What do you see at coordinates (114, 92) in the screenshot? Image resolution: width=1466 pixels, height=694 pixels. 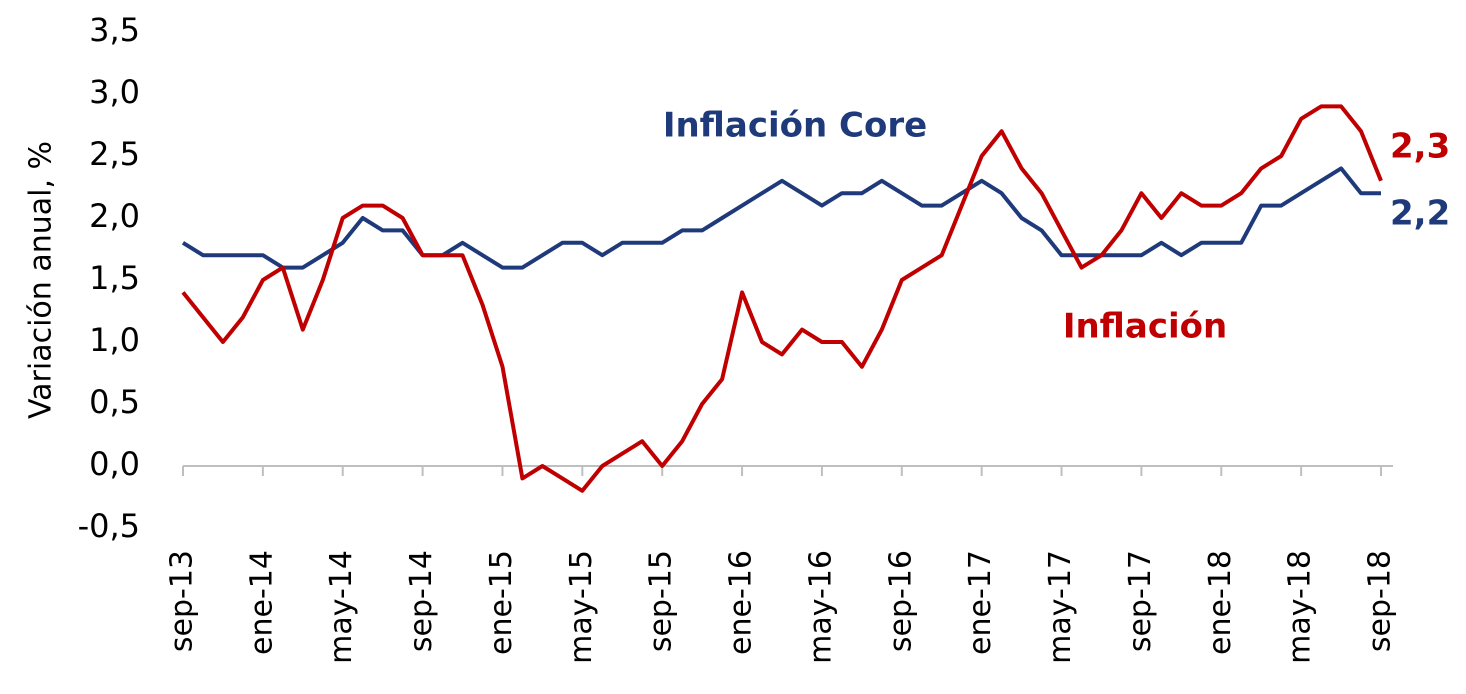 I see `y-tick-label: 3,0` at bounding box center [114, 92].